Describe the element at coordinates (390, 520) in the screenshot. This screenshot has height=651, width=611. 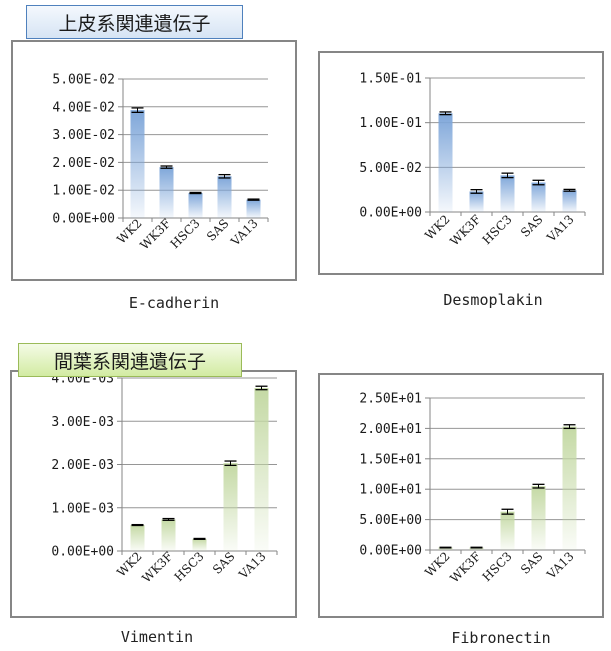
I see `y-tick-label: 5.00E+00` at that location.